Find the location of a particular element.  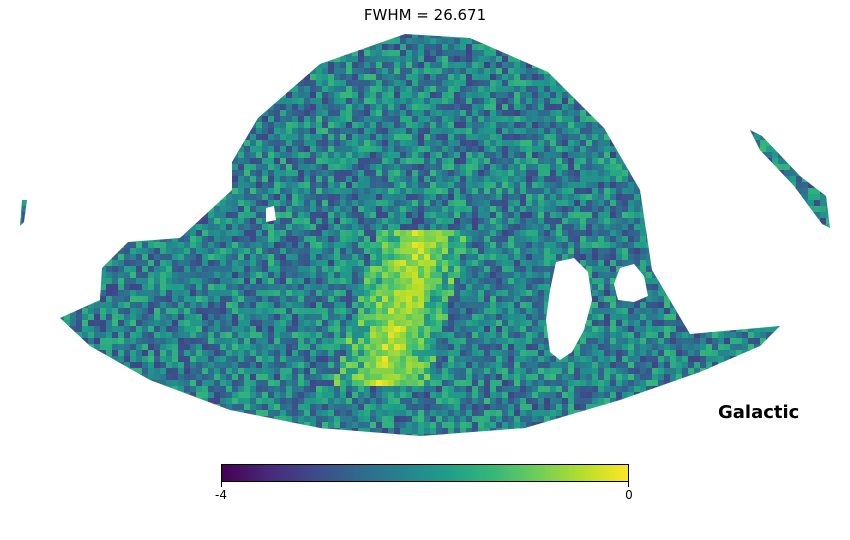

colorbar-tick-max is located at coordinates (628, 484).